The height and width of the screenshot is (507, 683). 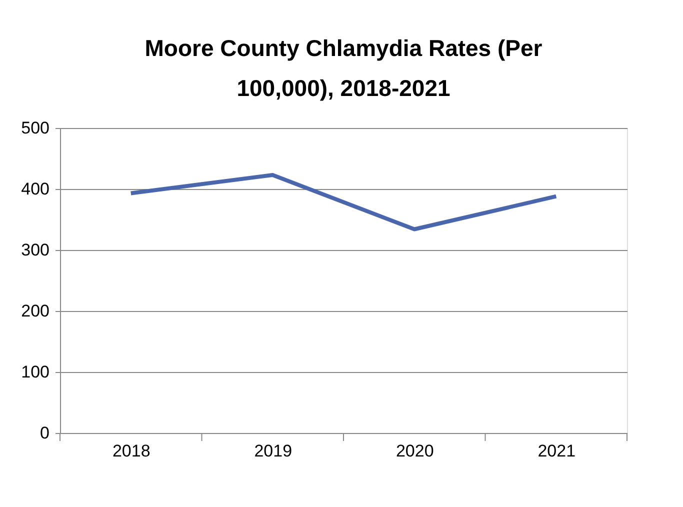 What do you see at coordinates (343, 202) in the screenshot?
I see `line-series` at bounding box center [343, 202].